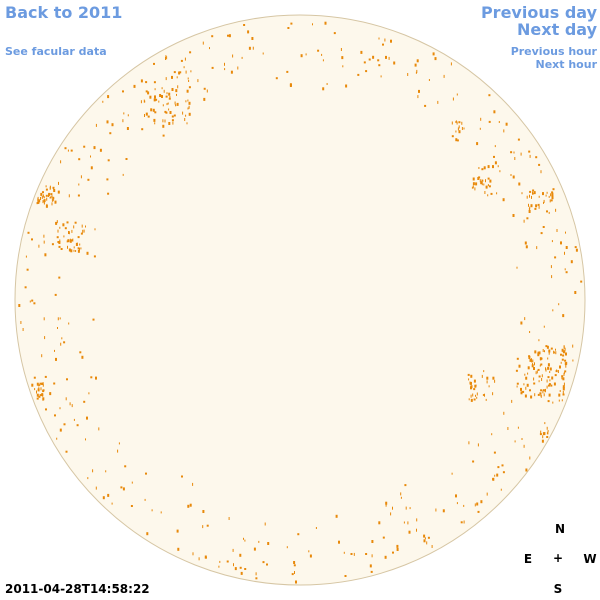 The height and width of the screenshot is (600, 600). Describe the element at coordinates (56, 51) in the screenshot. I see `facular-link: See facular data` at that location.